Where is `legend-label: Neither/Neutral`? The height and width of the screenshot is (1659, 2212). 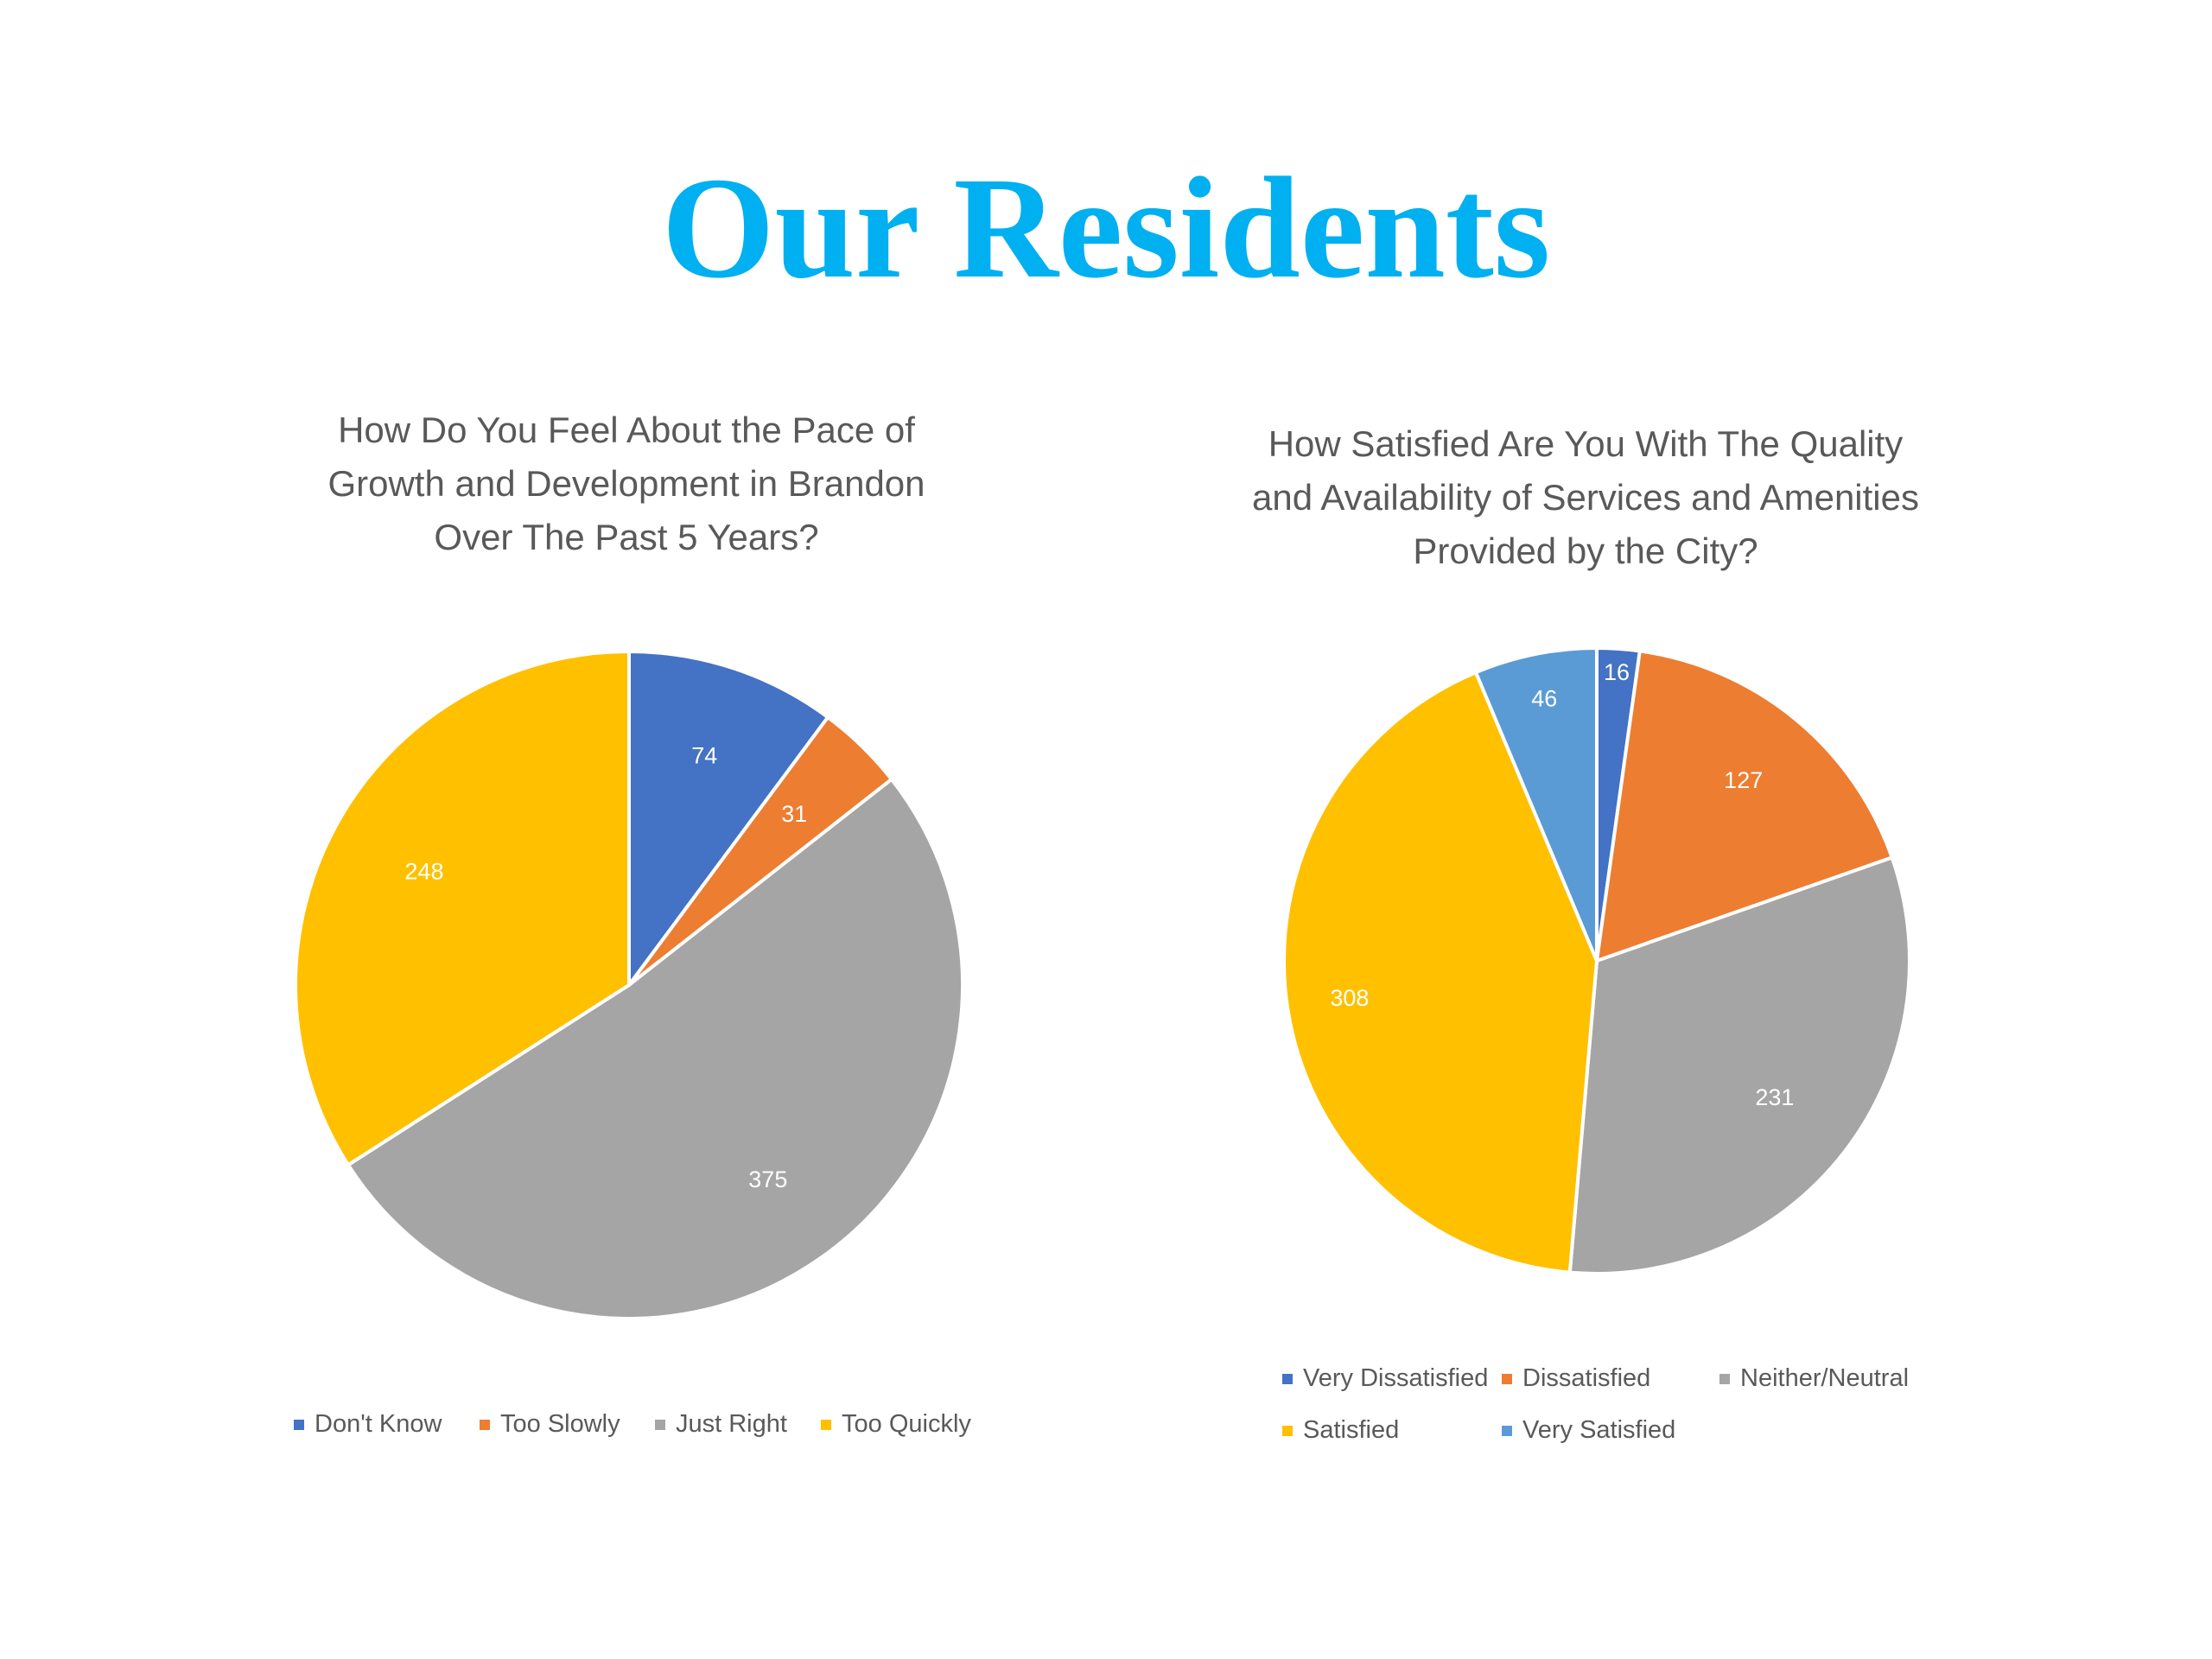 legend-label: Neither/Neutral is located at coordinates (1825, 1378).